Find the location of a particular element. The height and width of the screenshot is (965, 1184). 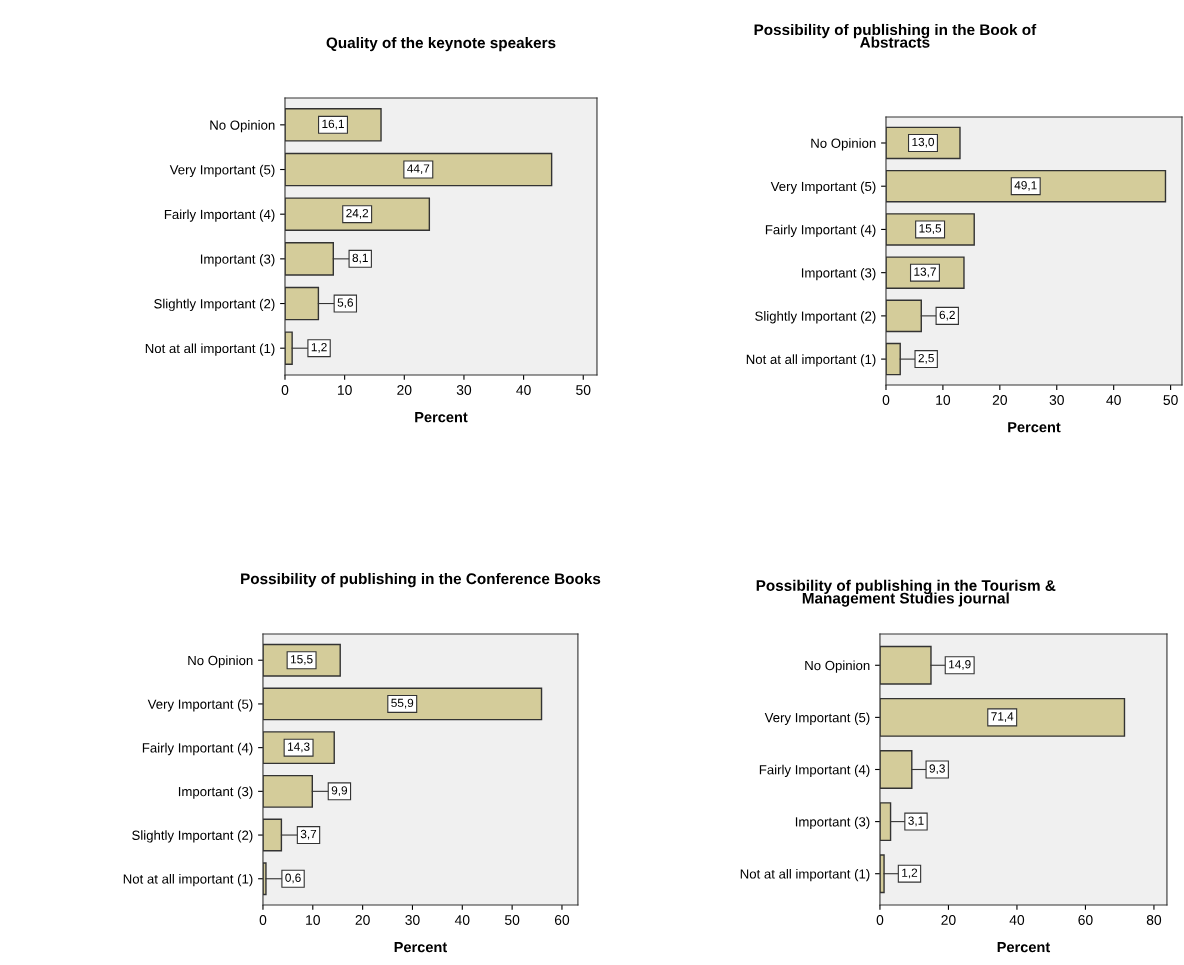

data-label: 3,7 is located at coordinates (308, 834).